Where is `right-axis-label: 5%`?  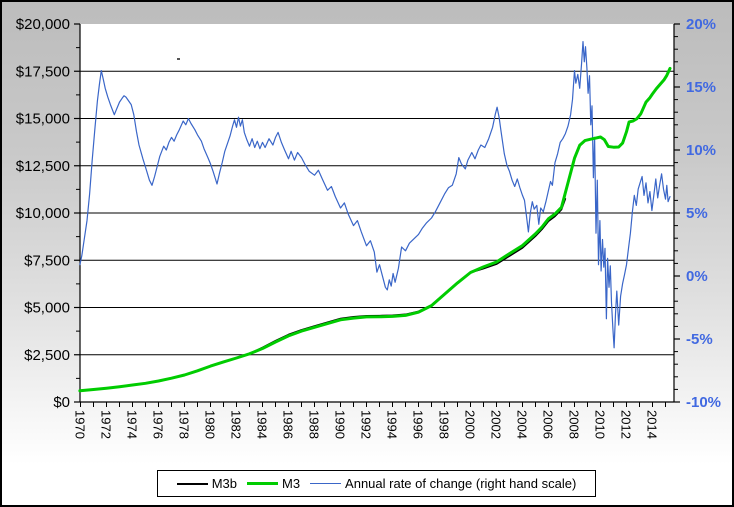
right-axis-label: 5% is located at coordinates (697, 213).